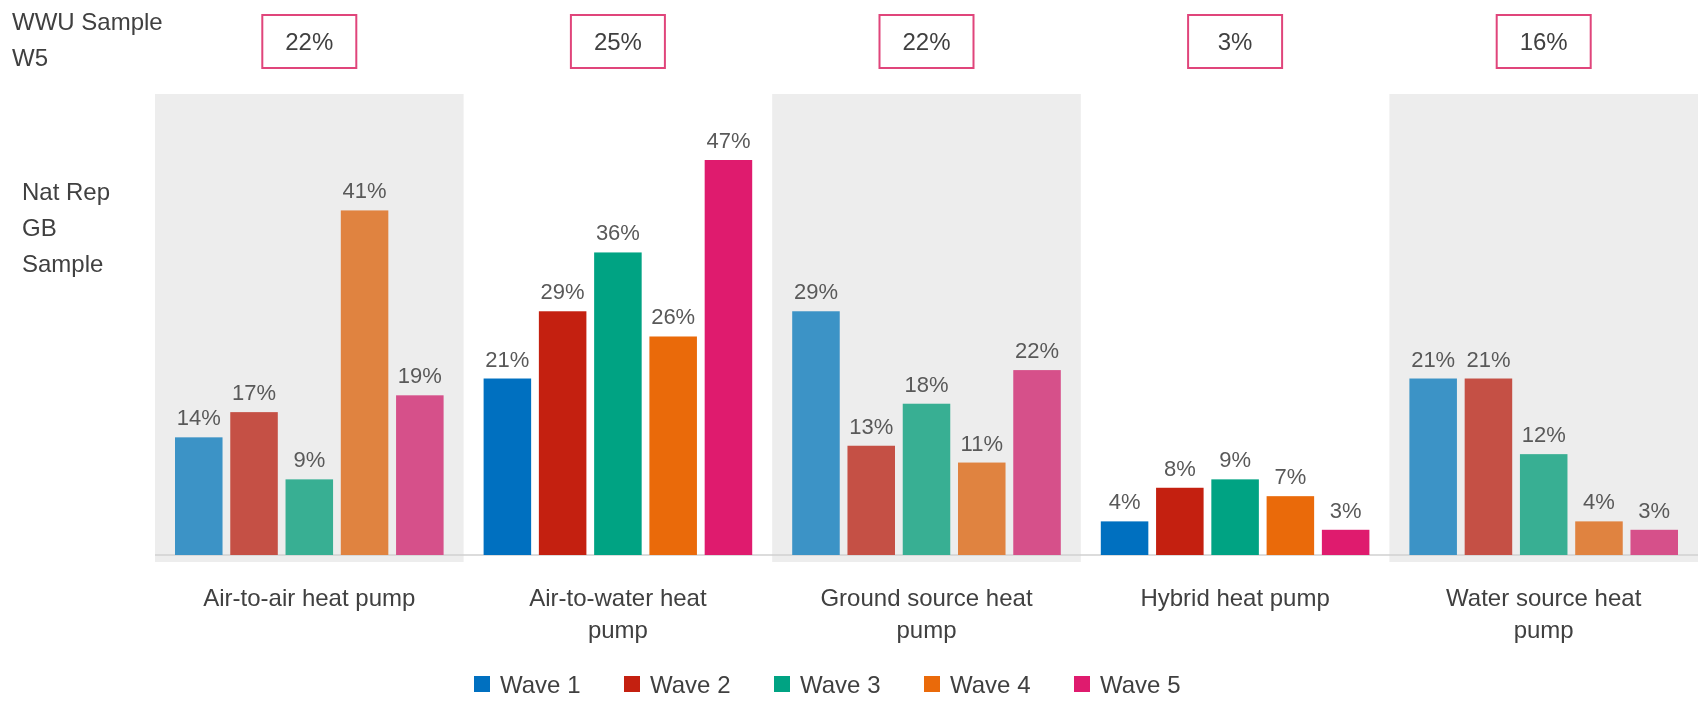 This screenshot has height=712, width=1698. What do you see at coordinates (364, 191) in the screenshot?
I see `data-label: 41%` at bounding box center [364, 191].